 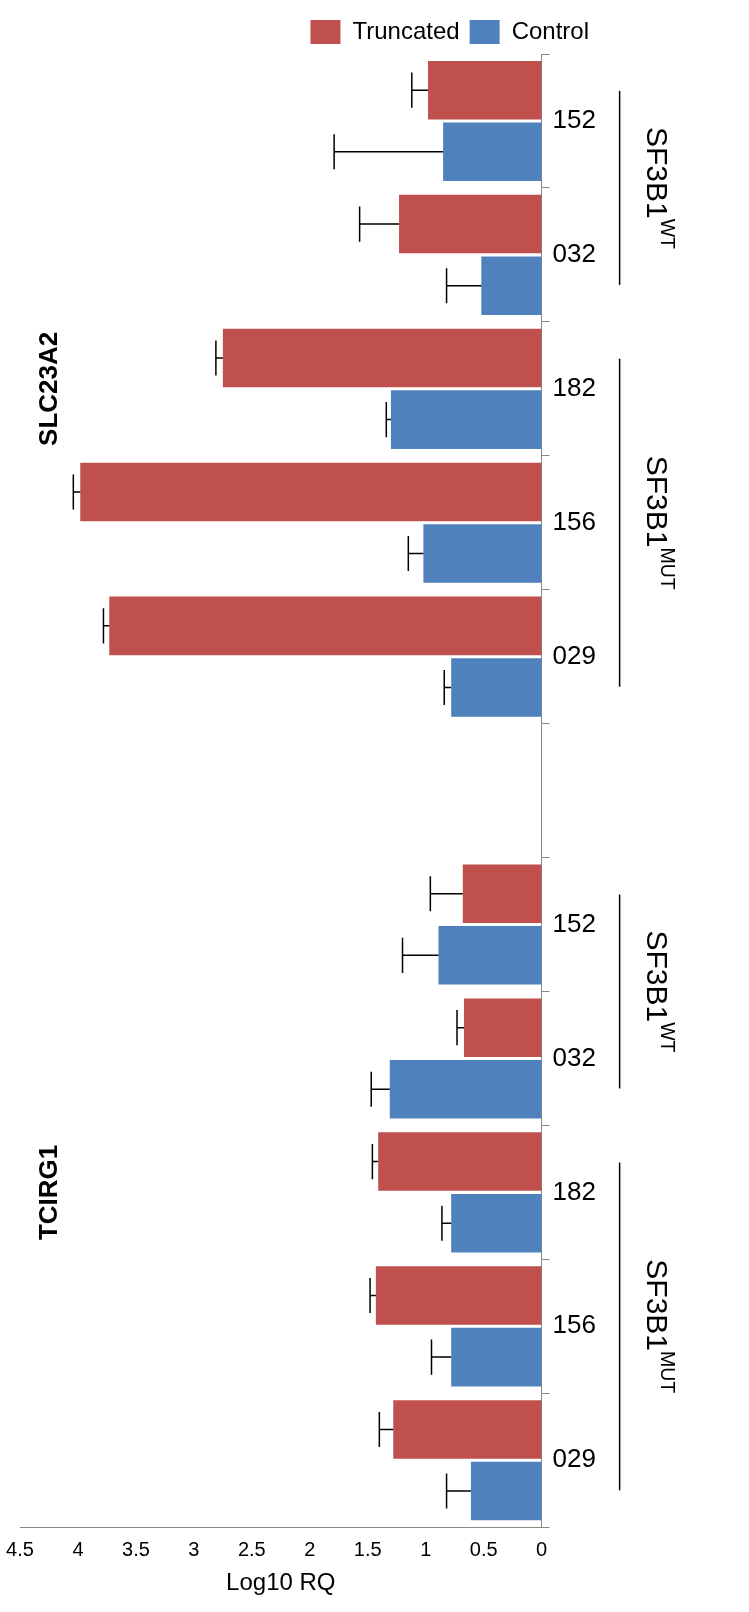 What do you see at coordinates (310, 1548) in the screenshot?
I see `x-tick-label: 2` at bounding box center [310, 1548].